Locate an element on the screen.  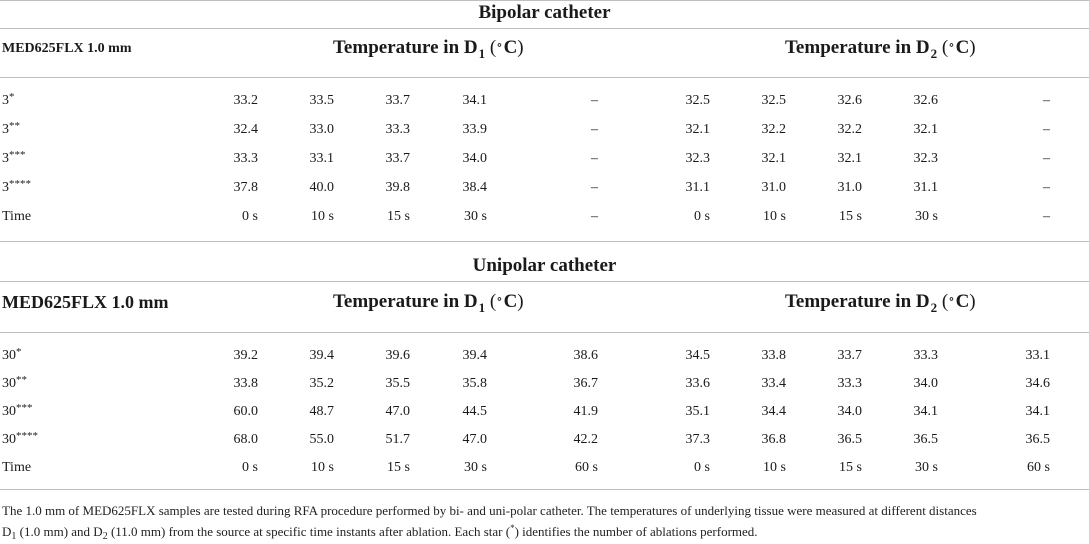
bipolar-header-rule is located at coordinates (544, 77).